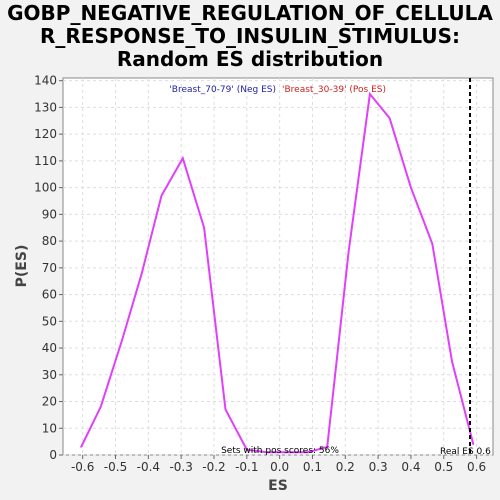 Image resolution: width=500 pixels, height=500 pixels. I want to click on x-tick-label: -0.4, so click(148, 467).